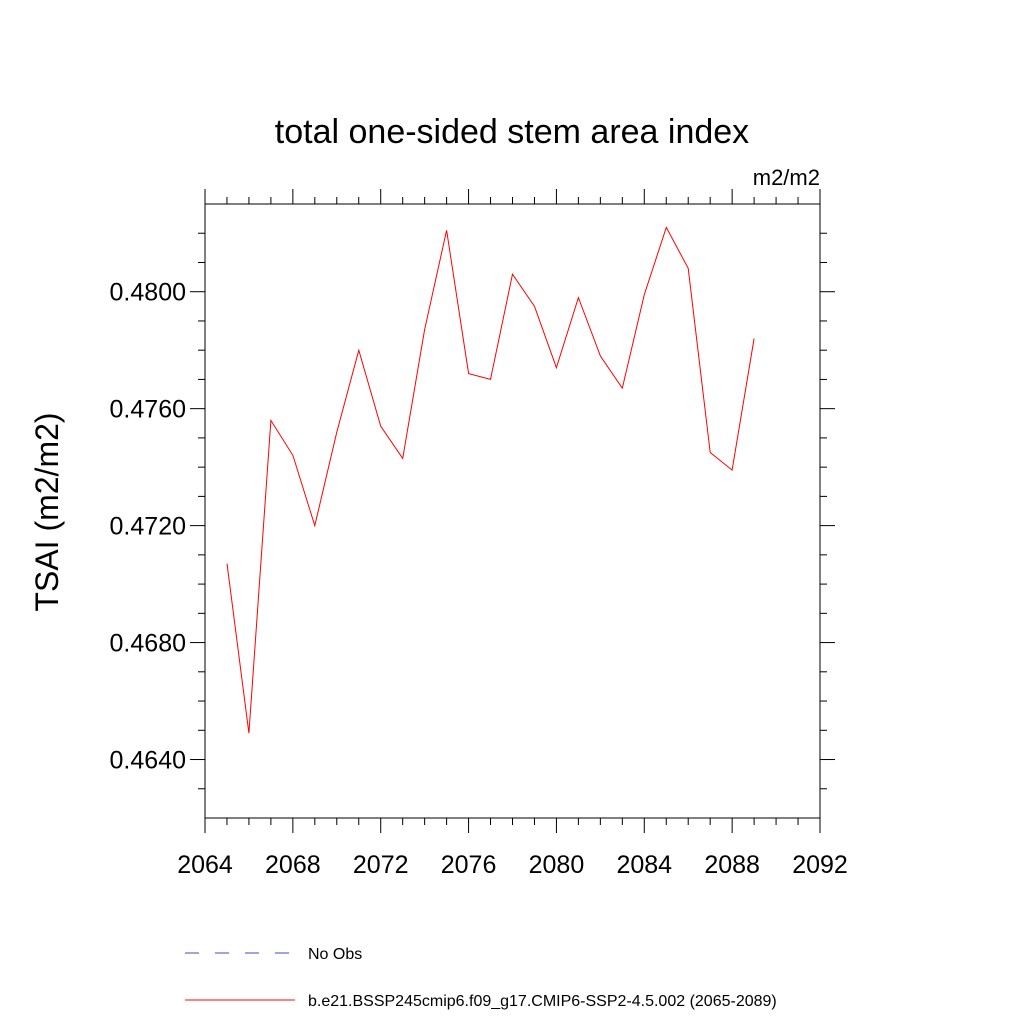 This screenshot has height=1024, width=1024. Describe the element at coordinates (557, 865) in the screenshot. I see `x-tick-label: 2080` at that location.